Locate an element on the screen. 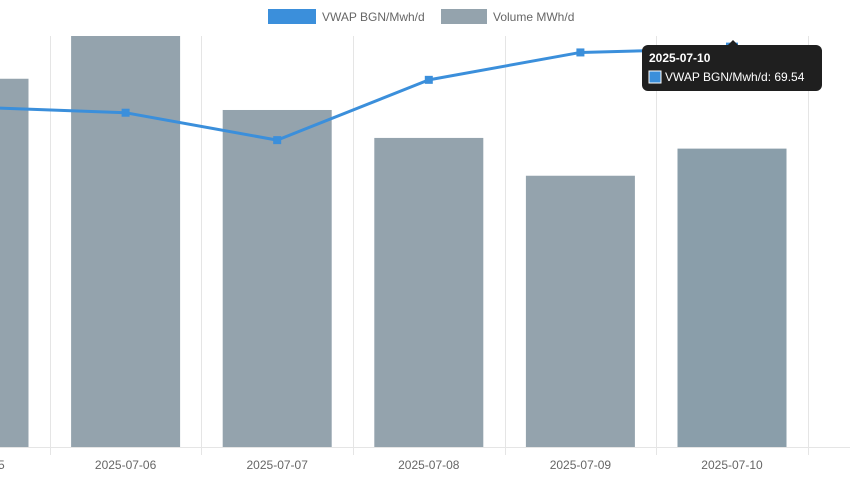 The height and width of the screenshot is (480, 850). tooltip-box is located at coordinates (732, 68).